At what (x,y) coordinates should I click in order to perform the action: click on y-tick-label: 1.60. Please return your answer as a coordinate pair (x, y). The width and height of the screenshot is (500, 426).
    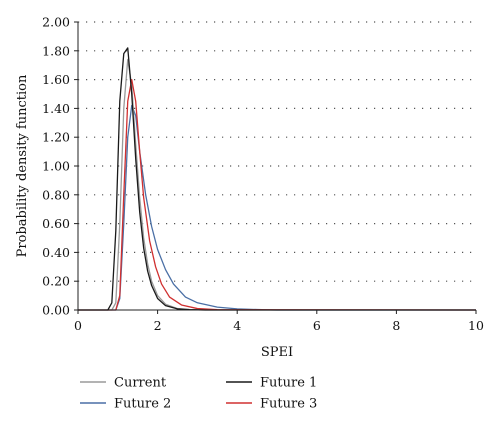
    Looking at the image, I should click on (56, 79).